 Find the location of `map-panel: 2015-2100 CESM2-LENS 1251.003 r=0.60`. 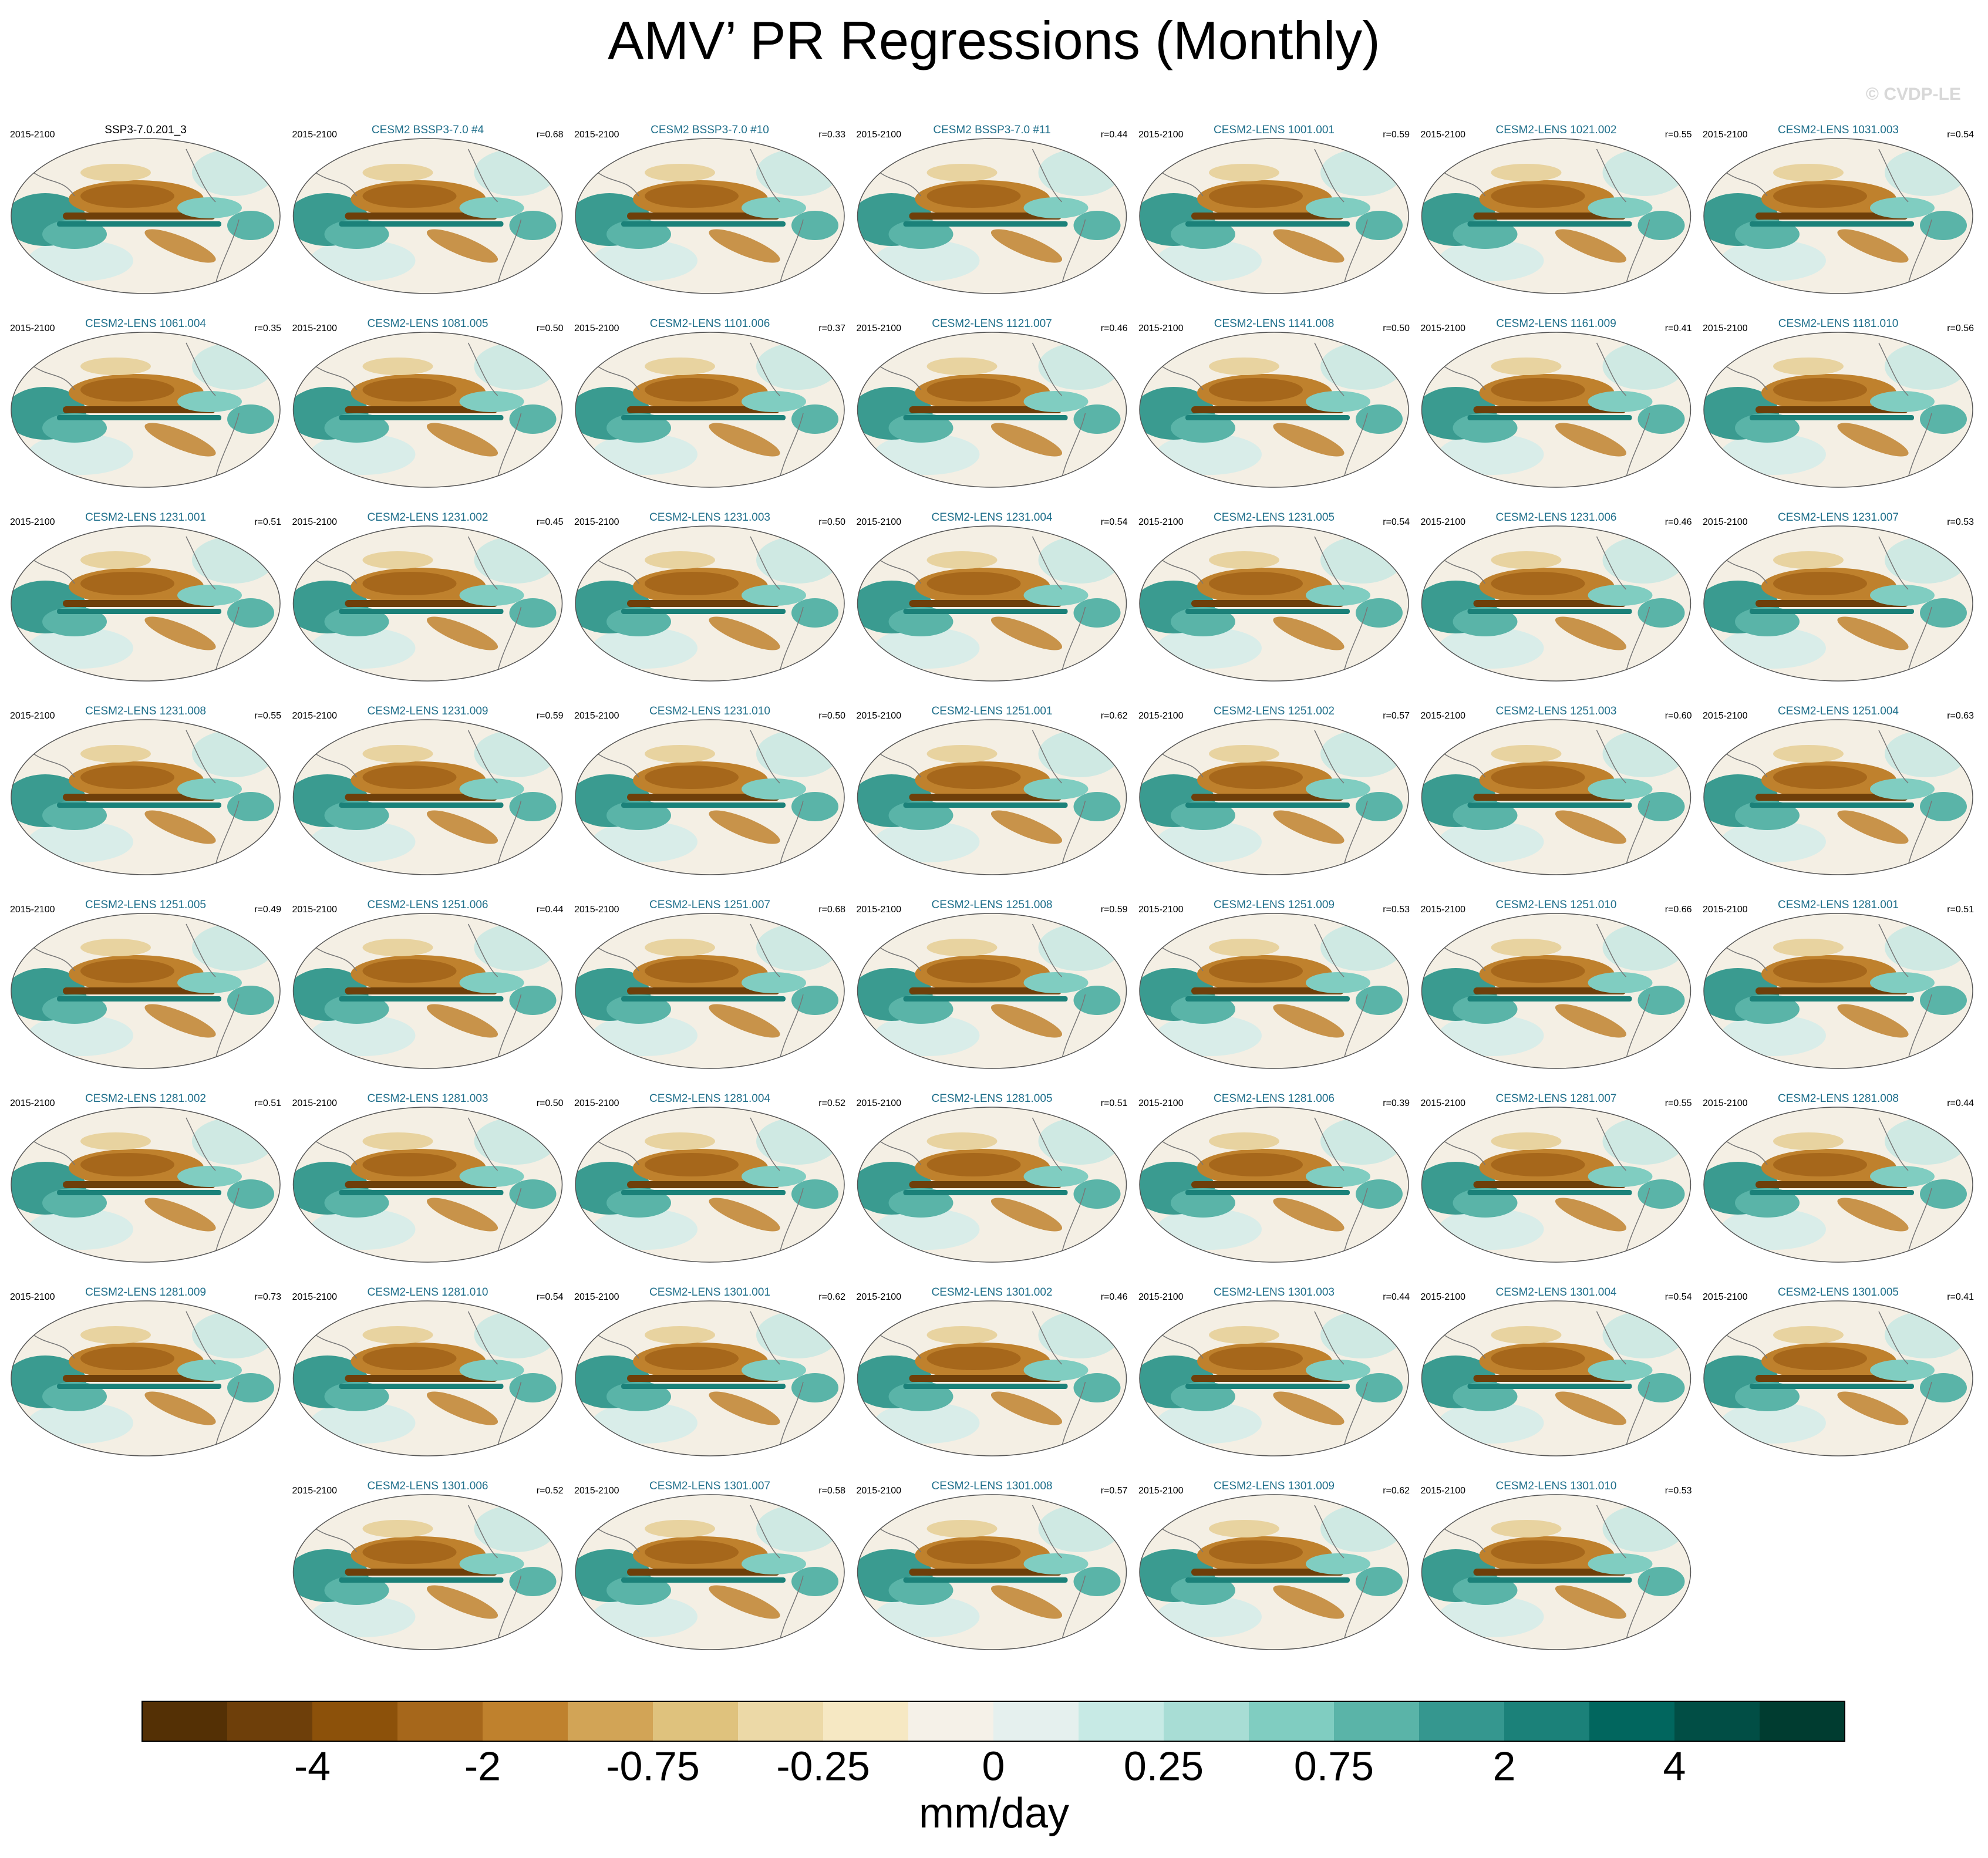

map-panel: 2015-2100 CESM2-LENS 1251.003 r=0.60 is located at coordinates (1554, 791).